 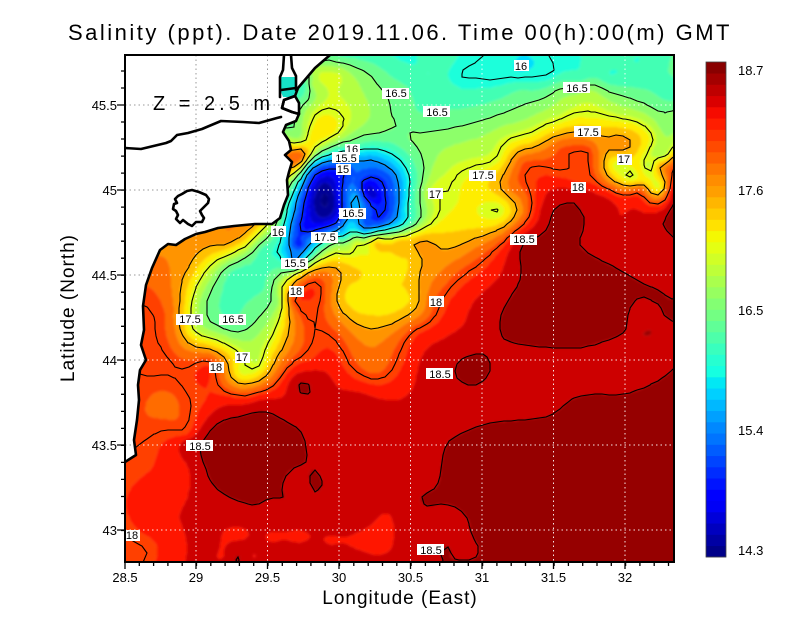 I want to click on svg-text: 32, so click(x=625, y=577).